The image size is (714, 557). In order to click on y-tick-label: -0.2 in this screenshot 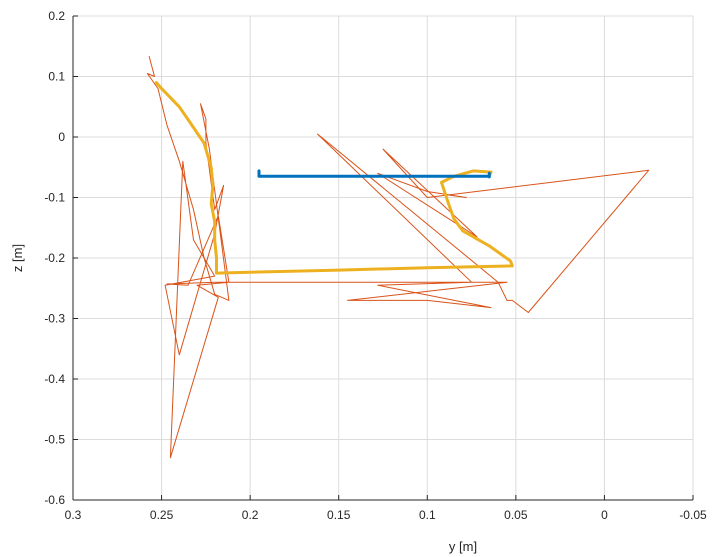, I will do `click(54, 258)`.